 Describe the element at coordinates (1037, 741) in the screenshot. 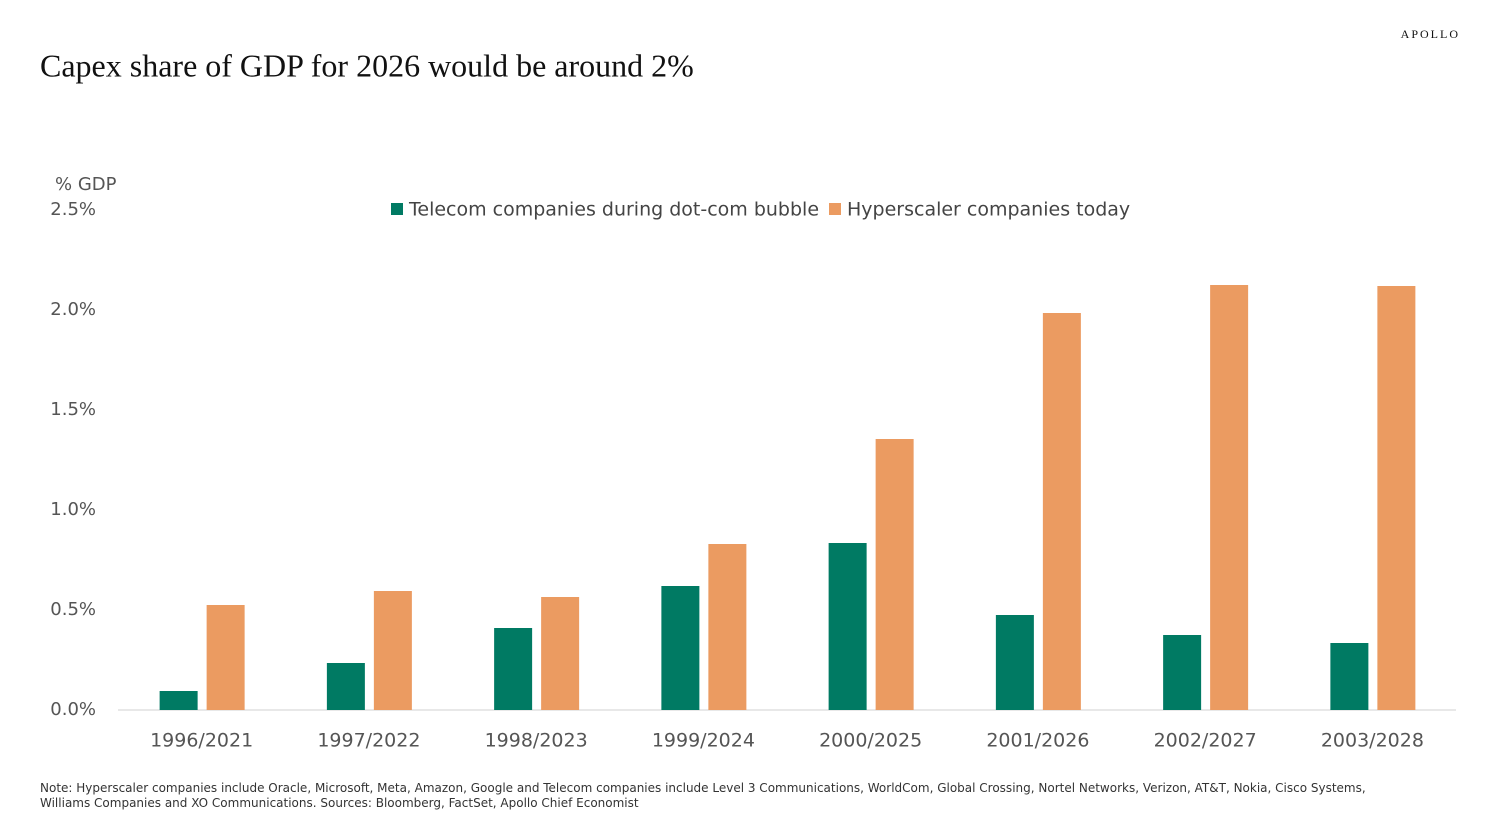

I see `x-tick-label: 2001/2026` at that location.